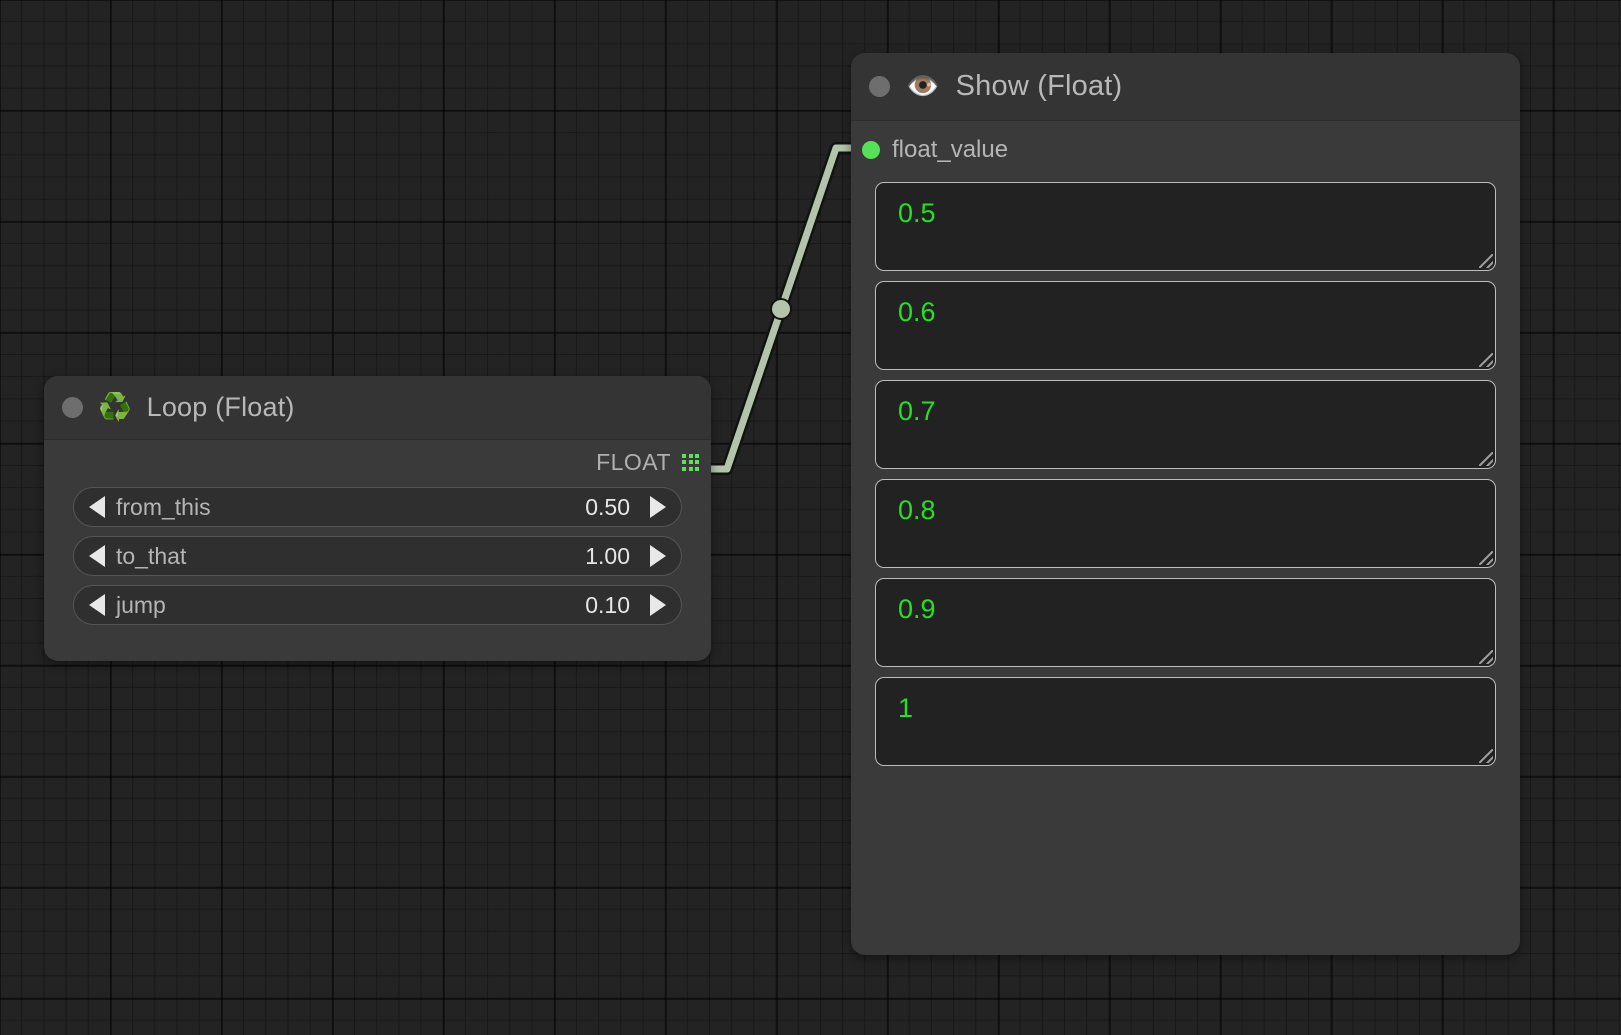 This screenshot has height=1035, width=1621. Describe the element at coordinates (906, 708) in the screenshot. I see `output-value: 1` at that location.